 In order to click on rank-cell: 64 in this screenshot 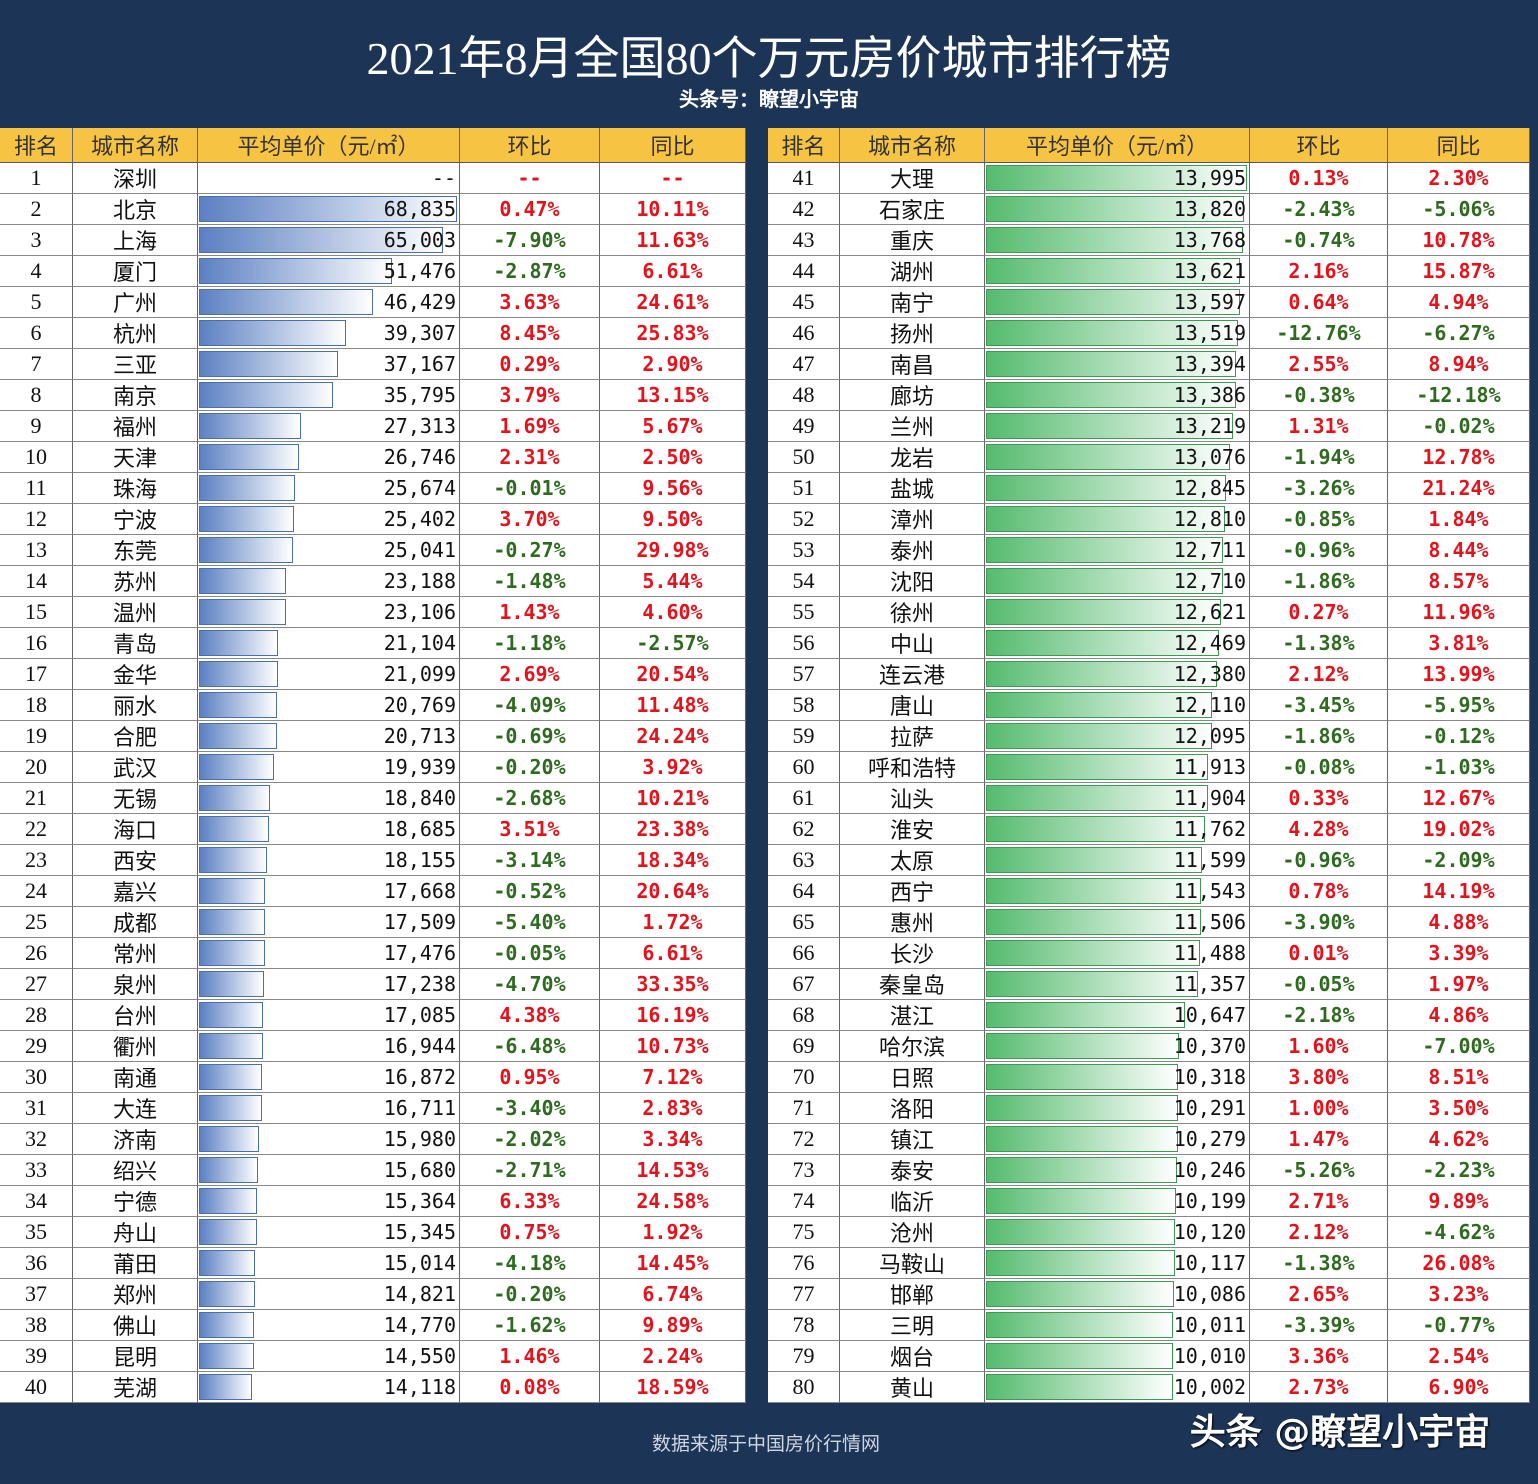, I will do `click(804, 891)`.